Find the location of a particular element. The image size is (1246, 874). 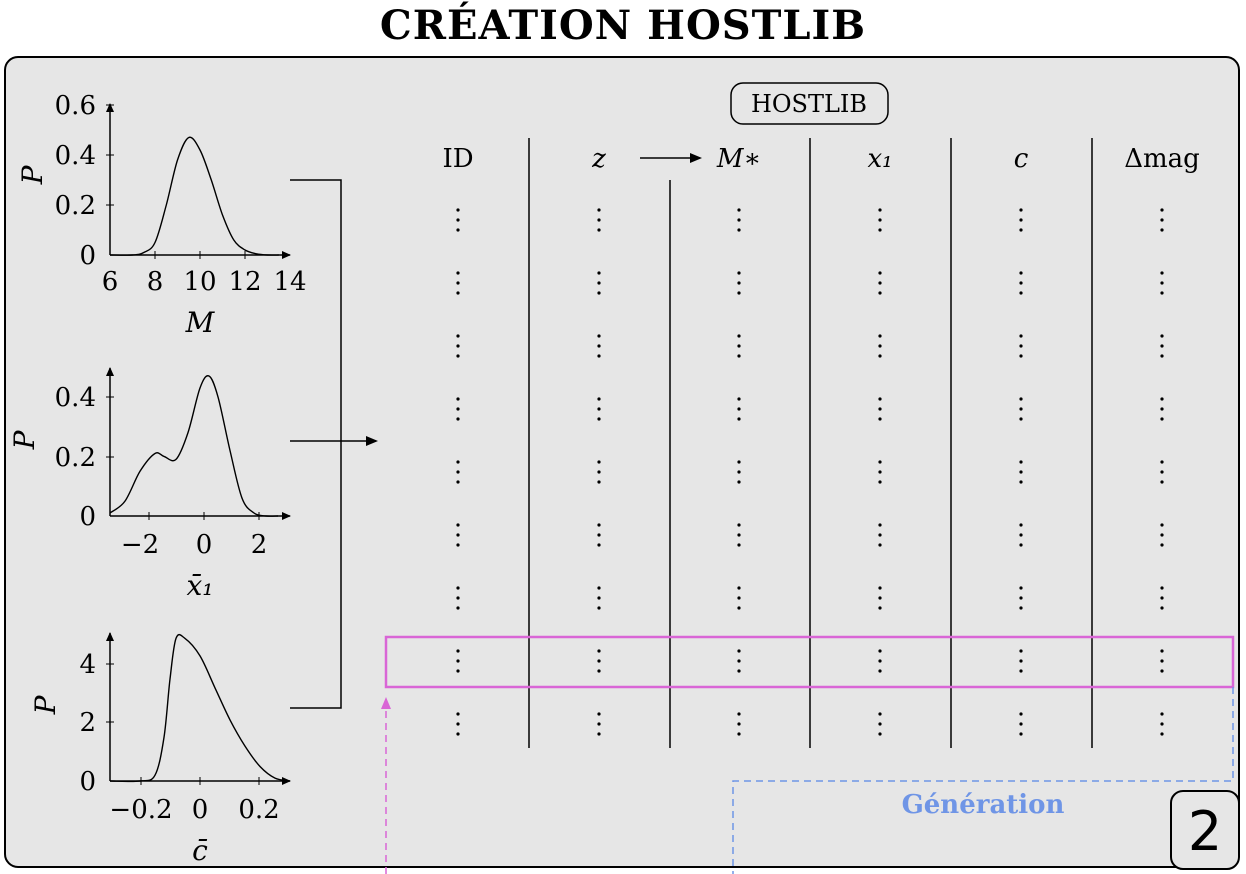

column-header-z: z is located at coordinates (598, 159).